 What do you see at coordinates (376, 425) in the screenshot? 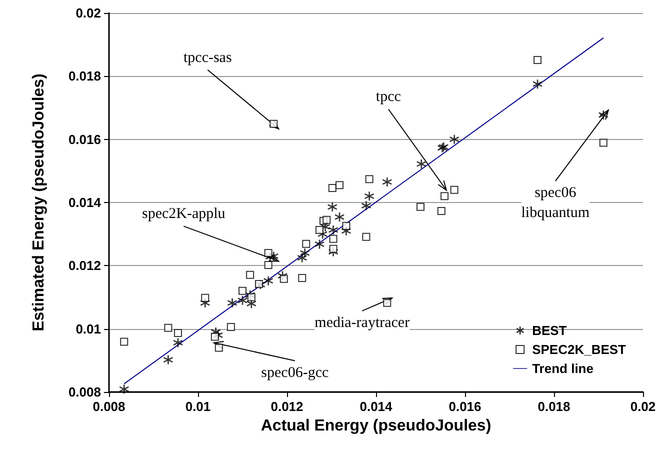
I see `x-axis-title: Actual Energy (pseudoJoules)` at bounding box center [376, 425].